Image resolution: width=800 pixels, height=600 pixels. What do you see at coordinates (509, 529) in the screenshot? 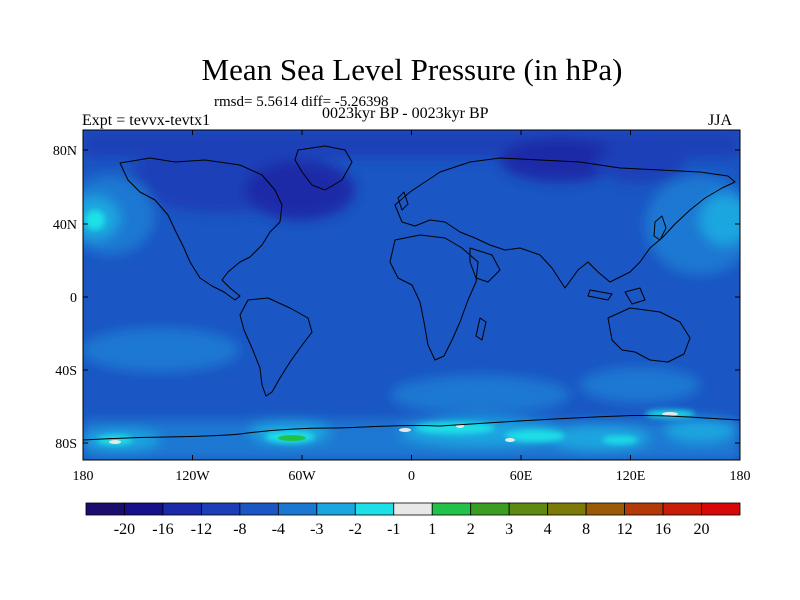
I see `colorbar-tick-label: 3` at bounding box center [509, 529].